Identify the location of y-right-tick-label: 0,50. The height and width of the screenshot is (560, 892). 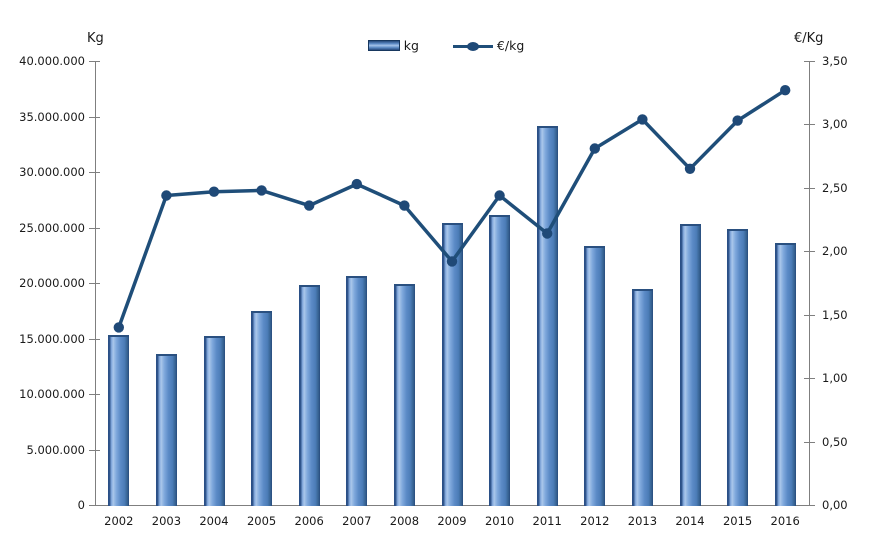
(835, 441).